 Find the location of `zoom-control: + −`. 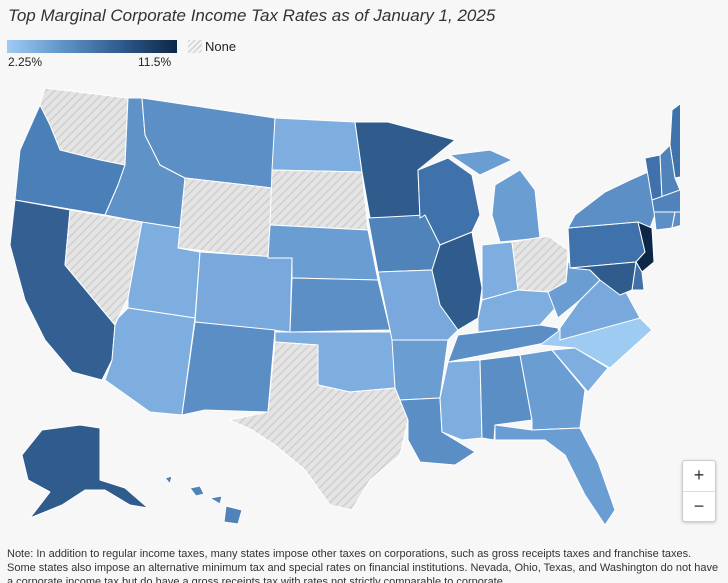

zoom-control: + − is located at coordinates (699, 491).